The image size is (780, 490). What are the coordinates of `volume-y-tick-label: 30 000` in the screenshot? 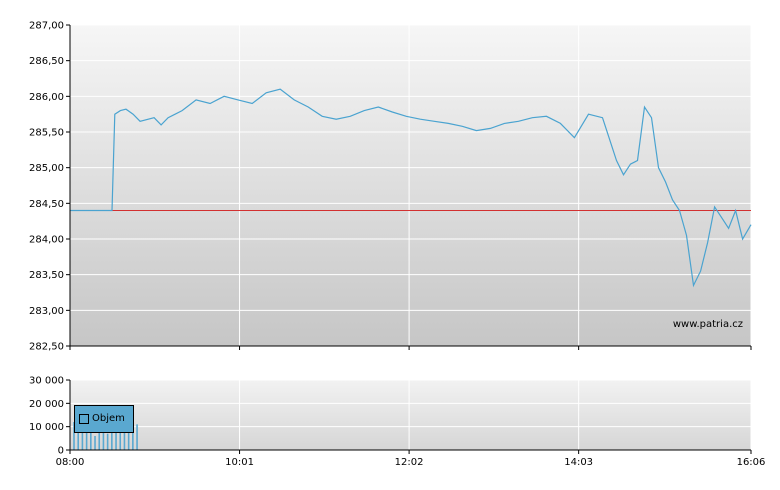 It's located at (46, 381).